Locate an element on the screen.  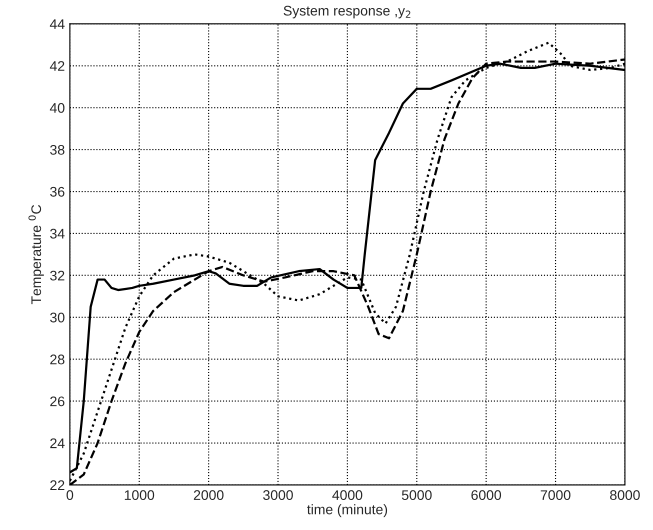
y-tick-label: 32 is located at coordinates (57, 275).